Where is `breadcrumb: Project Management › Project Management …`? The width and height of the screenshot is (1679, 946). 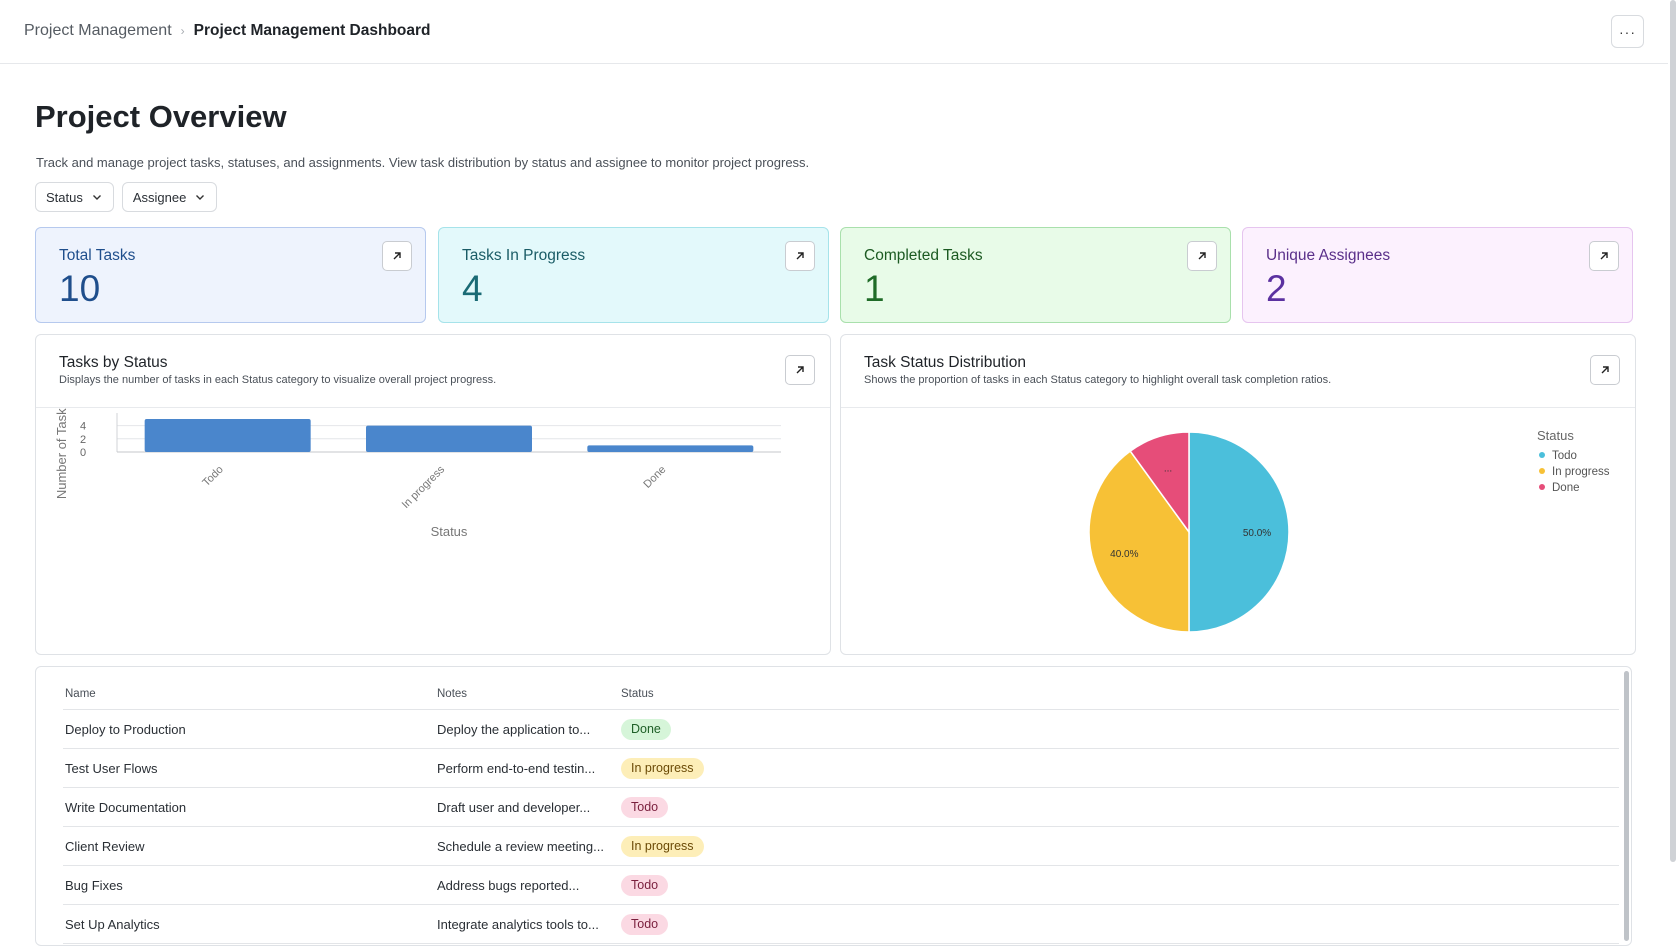
breadcrumb: Project Management › Project Management … is located at coordinates (227, 31).